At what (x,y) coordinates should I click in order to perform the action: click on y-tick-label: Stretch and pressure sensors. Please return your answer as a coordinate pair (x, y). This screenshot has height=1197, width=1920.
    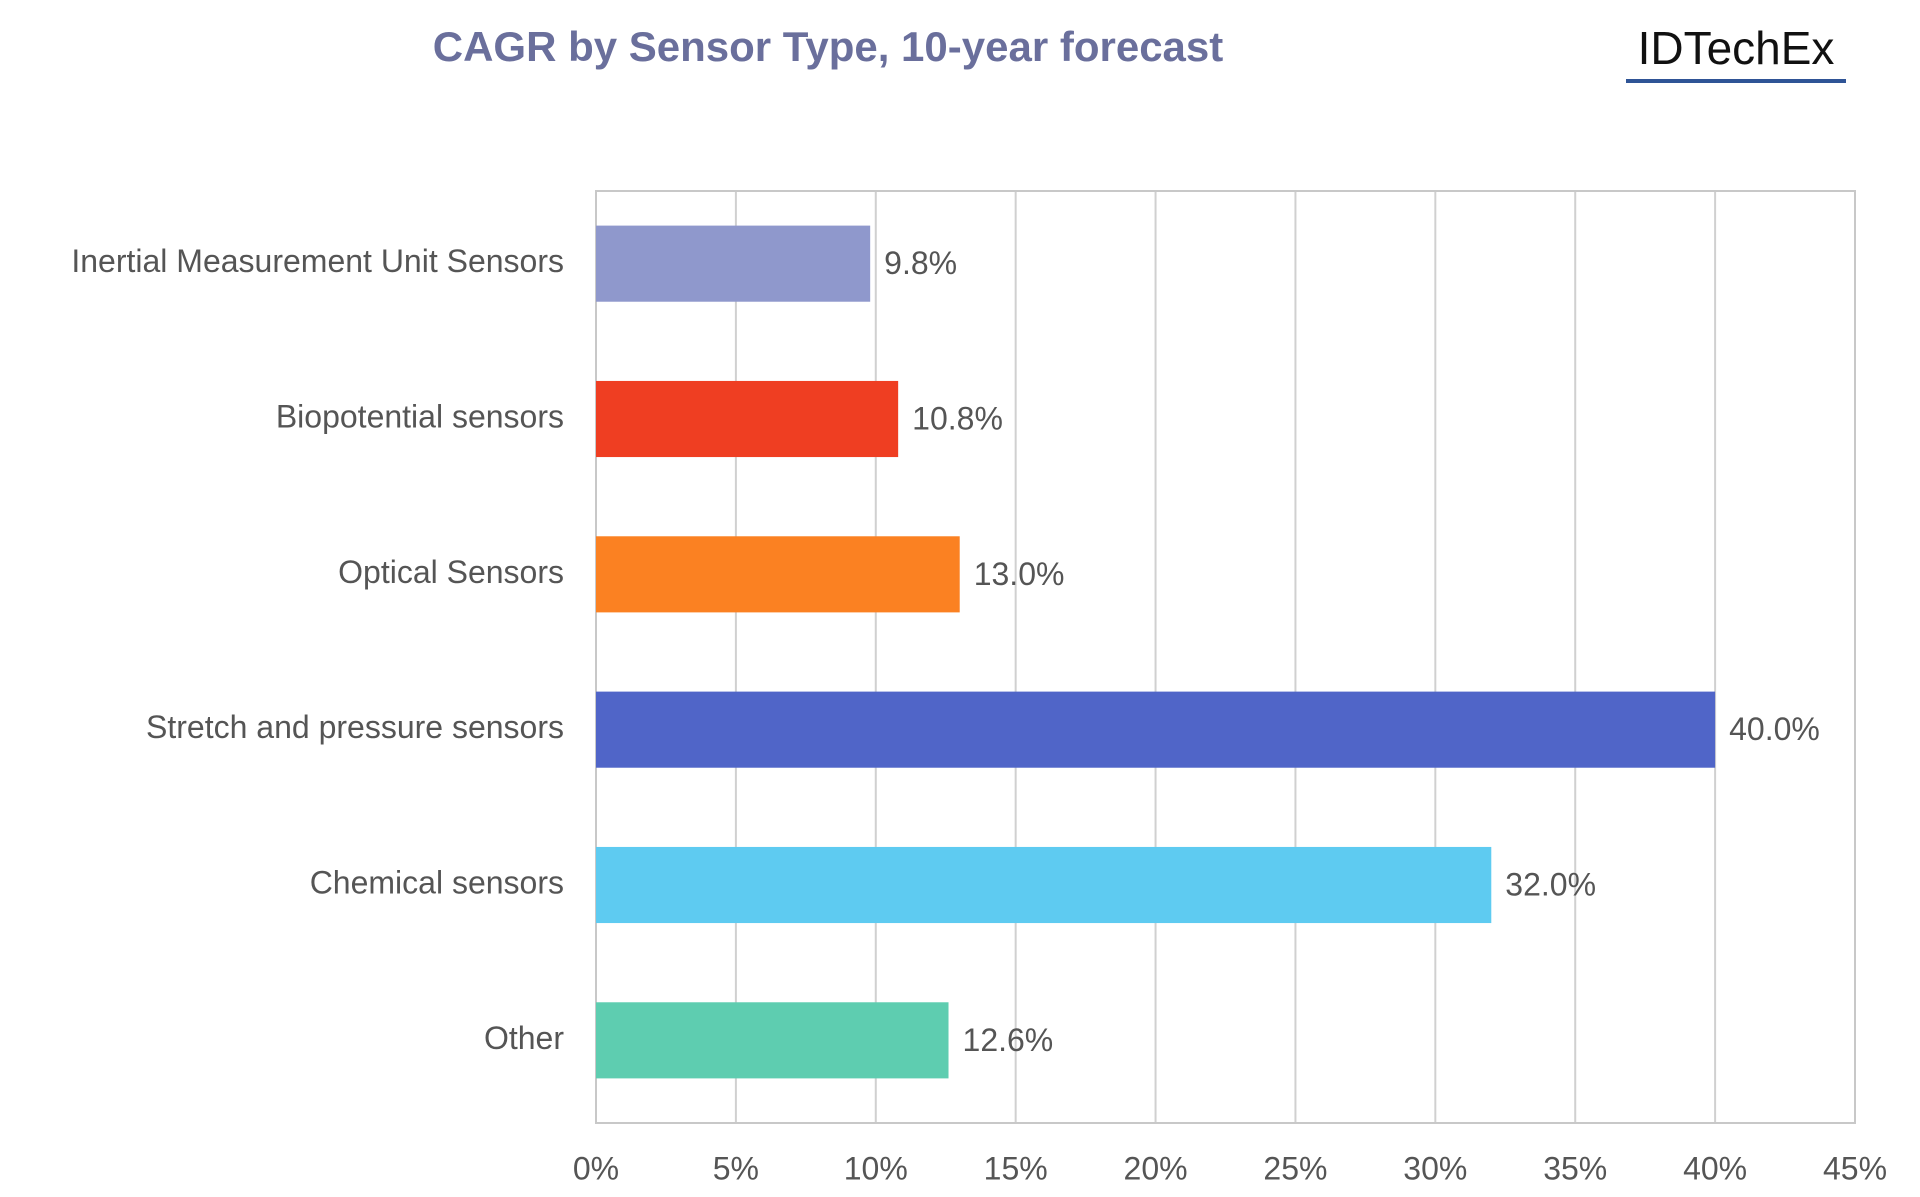
    Looking at the image, I should click on (355, 727).